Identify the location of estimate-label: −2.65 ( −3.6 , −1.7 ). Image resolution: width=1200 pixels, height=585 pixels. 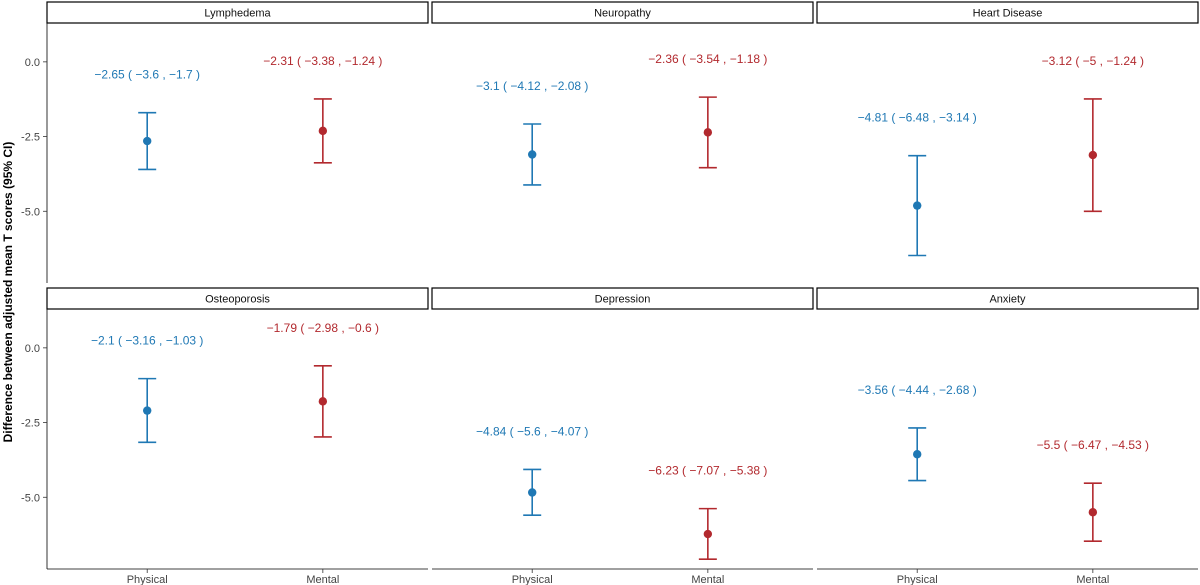
(147, 75).